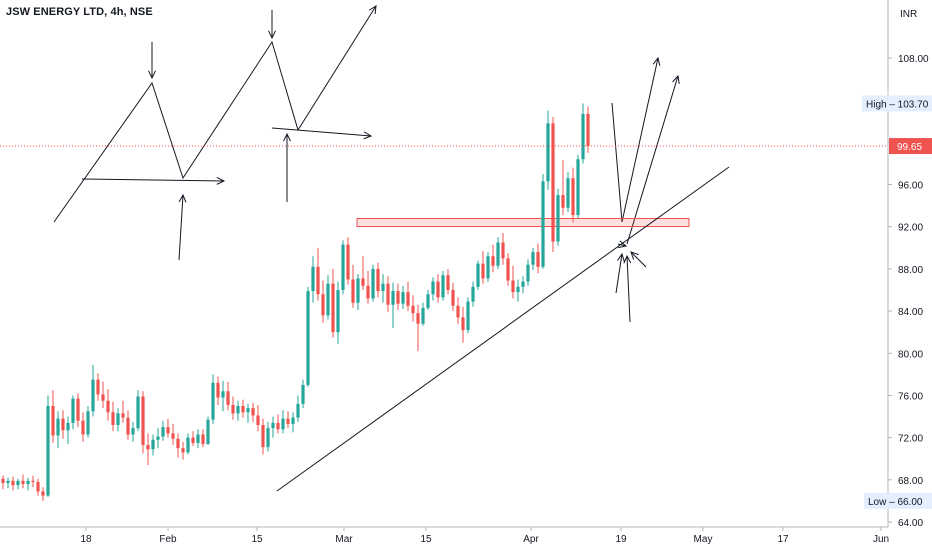  What do you see at coordinates (426, 539) in the screenshot?
I see `x-tick-label: 15` at bounding box center [426, 539].